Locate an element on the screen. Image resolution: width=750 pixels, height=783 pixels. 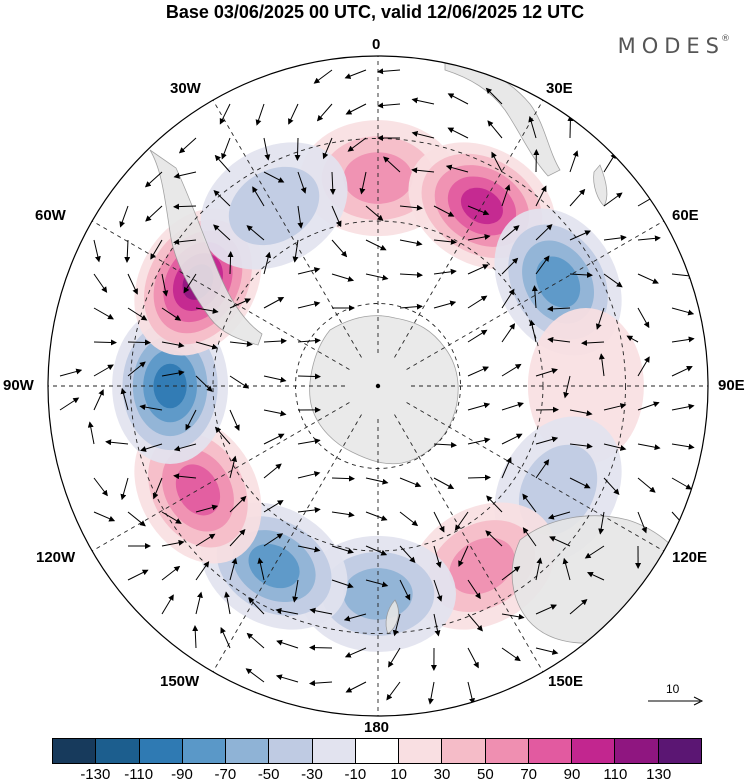
south-america is located at coordinates (206, 247).